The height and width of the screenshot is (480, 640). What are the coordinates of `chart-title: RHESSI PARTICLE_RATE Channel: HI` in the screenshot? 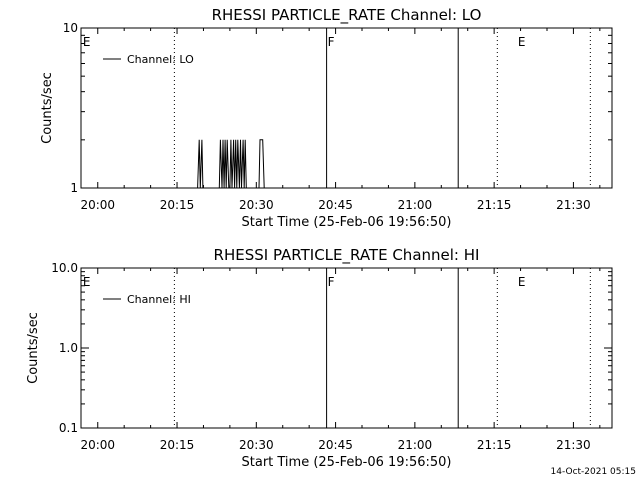 It's located at (347, 255).